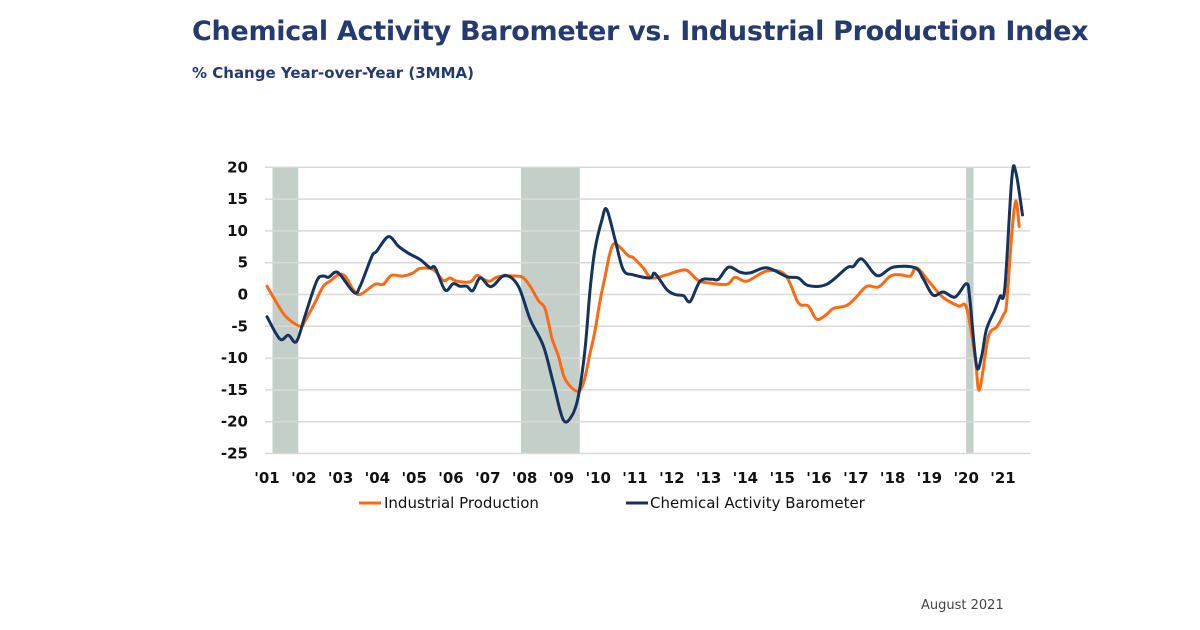 The image size is (1200, 630). Describe the element at coordinates (597, 478) in the screenshot. I see `x-tick-label: '10` at that location.